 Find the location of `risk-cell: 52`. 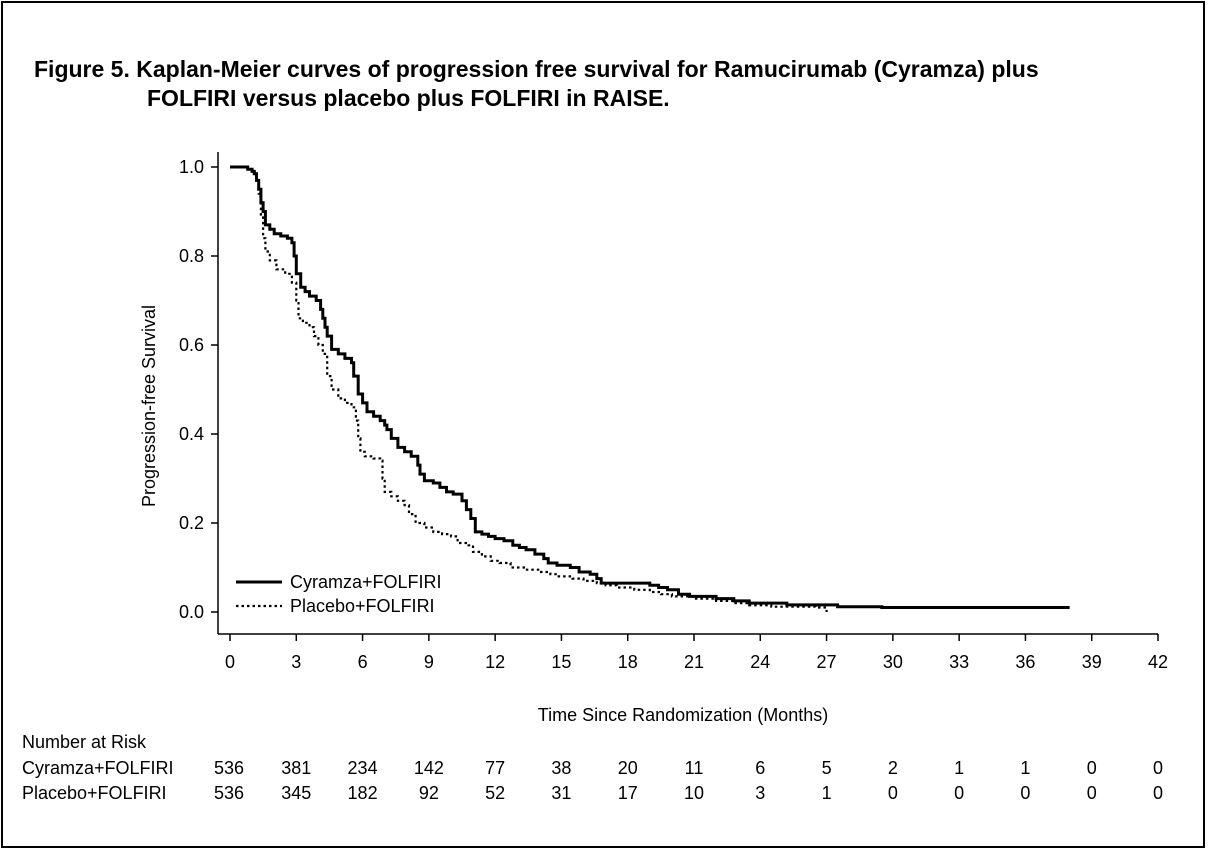

risk-cell: 52 is located at coordinates (495, 793).